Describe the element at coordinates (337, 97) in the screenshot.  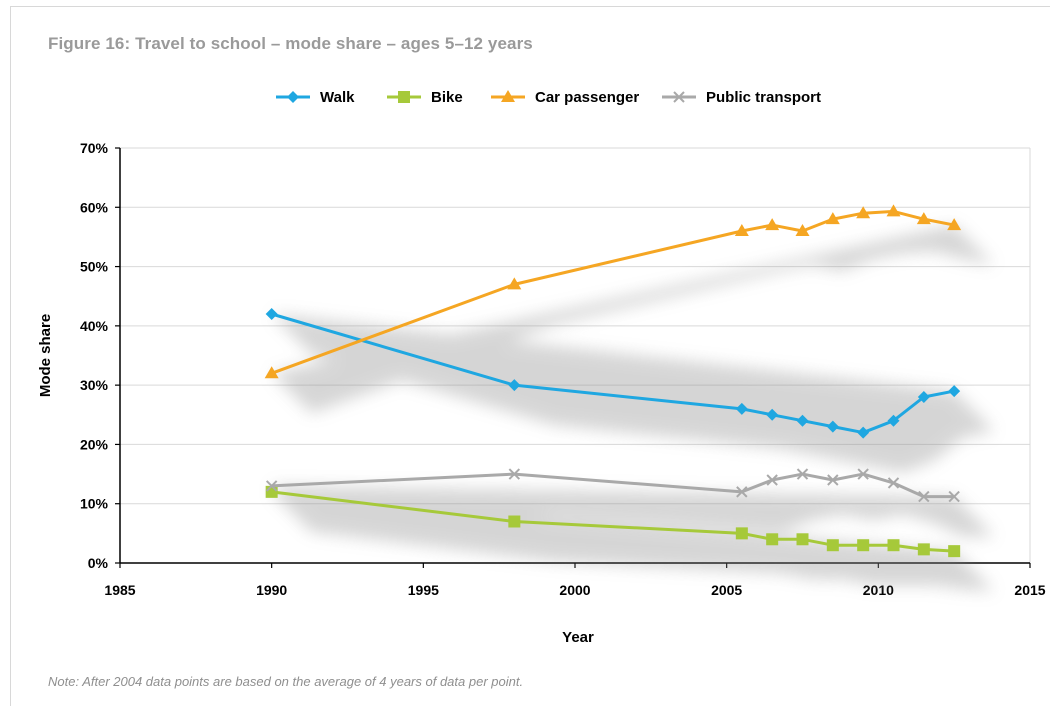
I see `legend-label: Walk` at that location.